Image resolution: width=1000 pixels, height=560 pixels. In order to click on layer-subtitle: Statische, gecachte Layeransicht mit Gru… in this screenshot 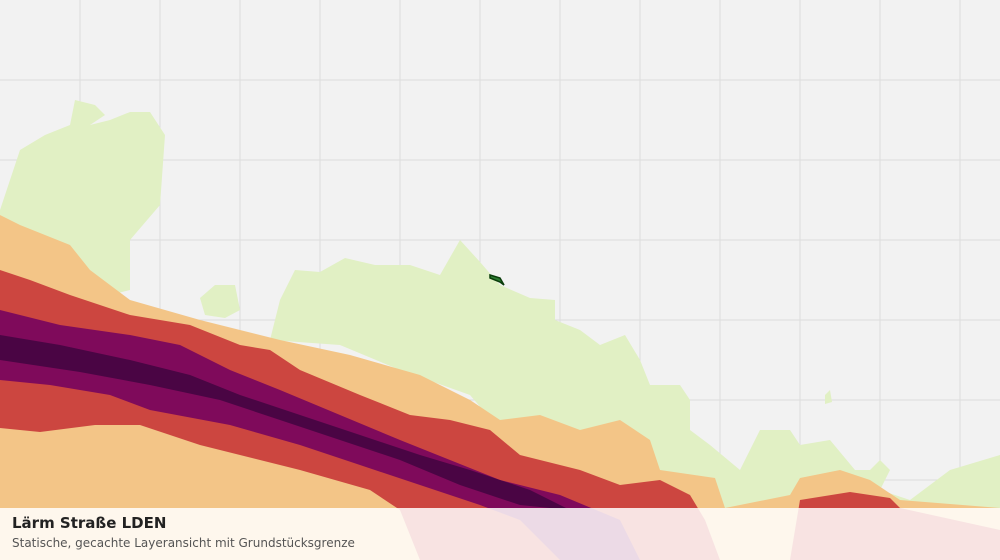, I will do `click(183, 543)`.